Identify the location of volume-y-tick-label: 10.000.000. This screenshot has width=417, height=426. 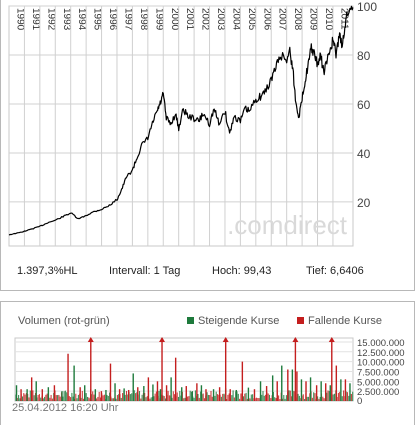
(381, 363).